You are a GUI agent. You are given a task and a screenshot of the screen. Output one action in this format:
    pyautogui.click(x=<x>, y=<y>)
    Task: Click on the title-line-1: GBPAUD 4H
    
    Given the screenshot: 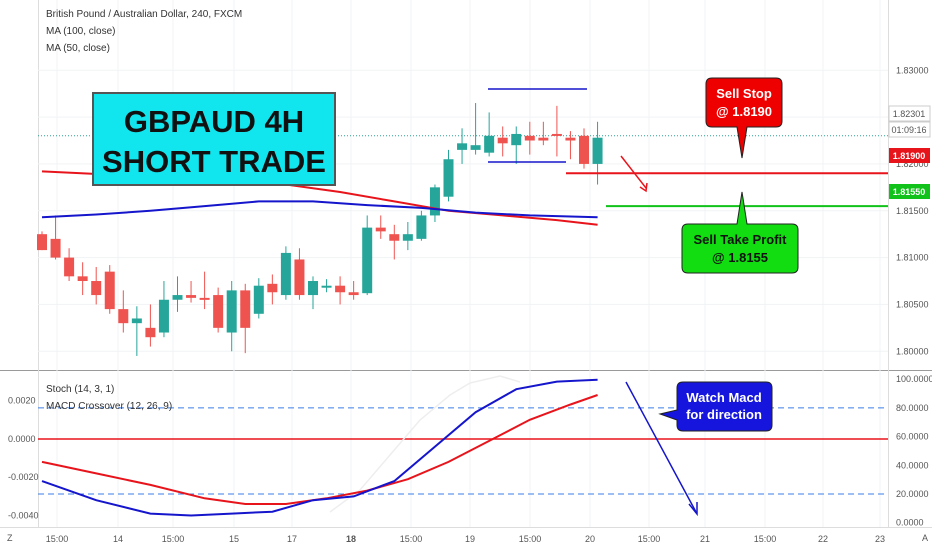 What is the action you would take?
    pyautogui.click(x=214, y=121)
    